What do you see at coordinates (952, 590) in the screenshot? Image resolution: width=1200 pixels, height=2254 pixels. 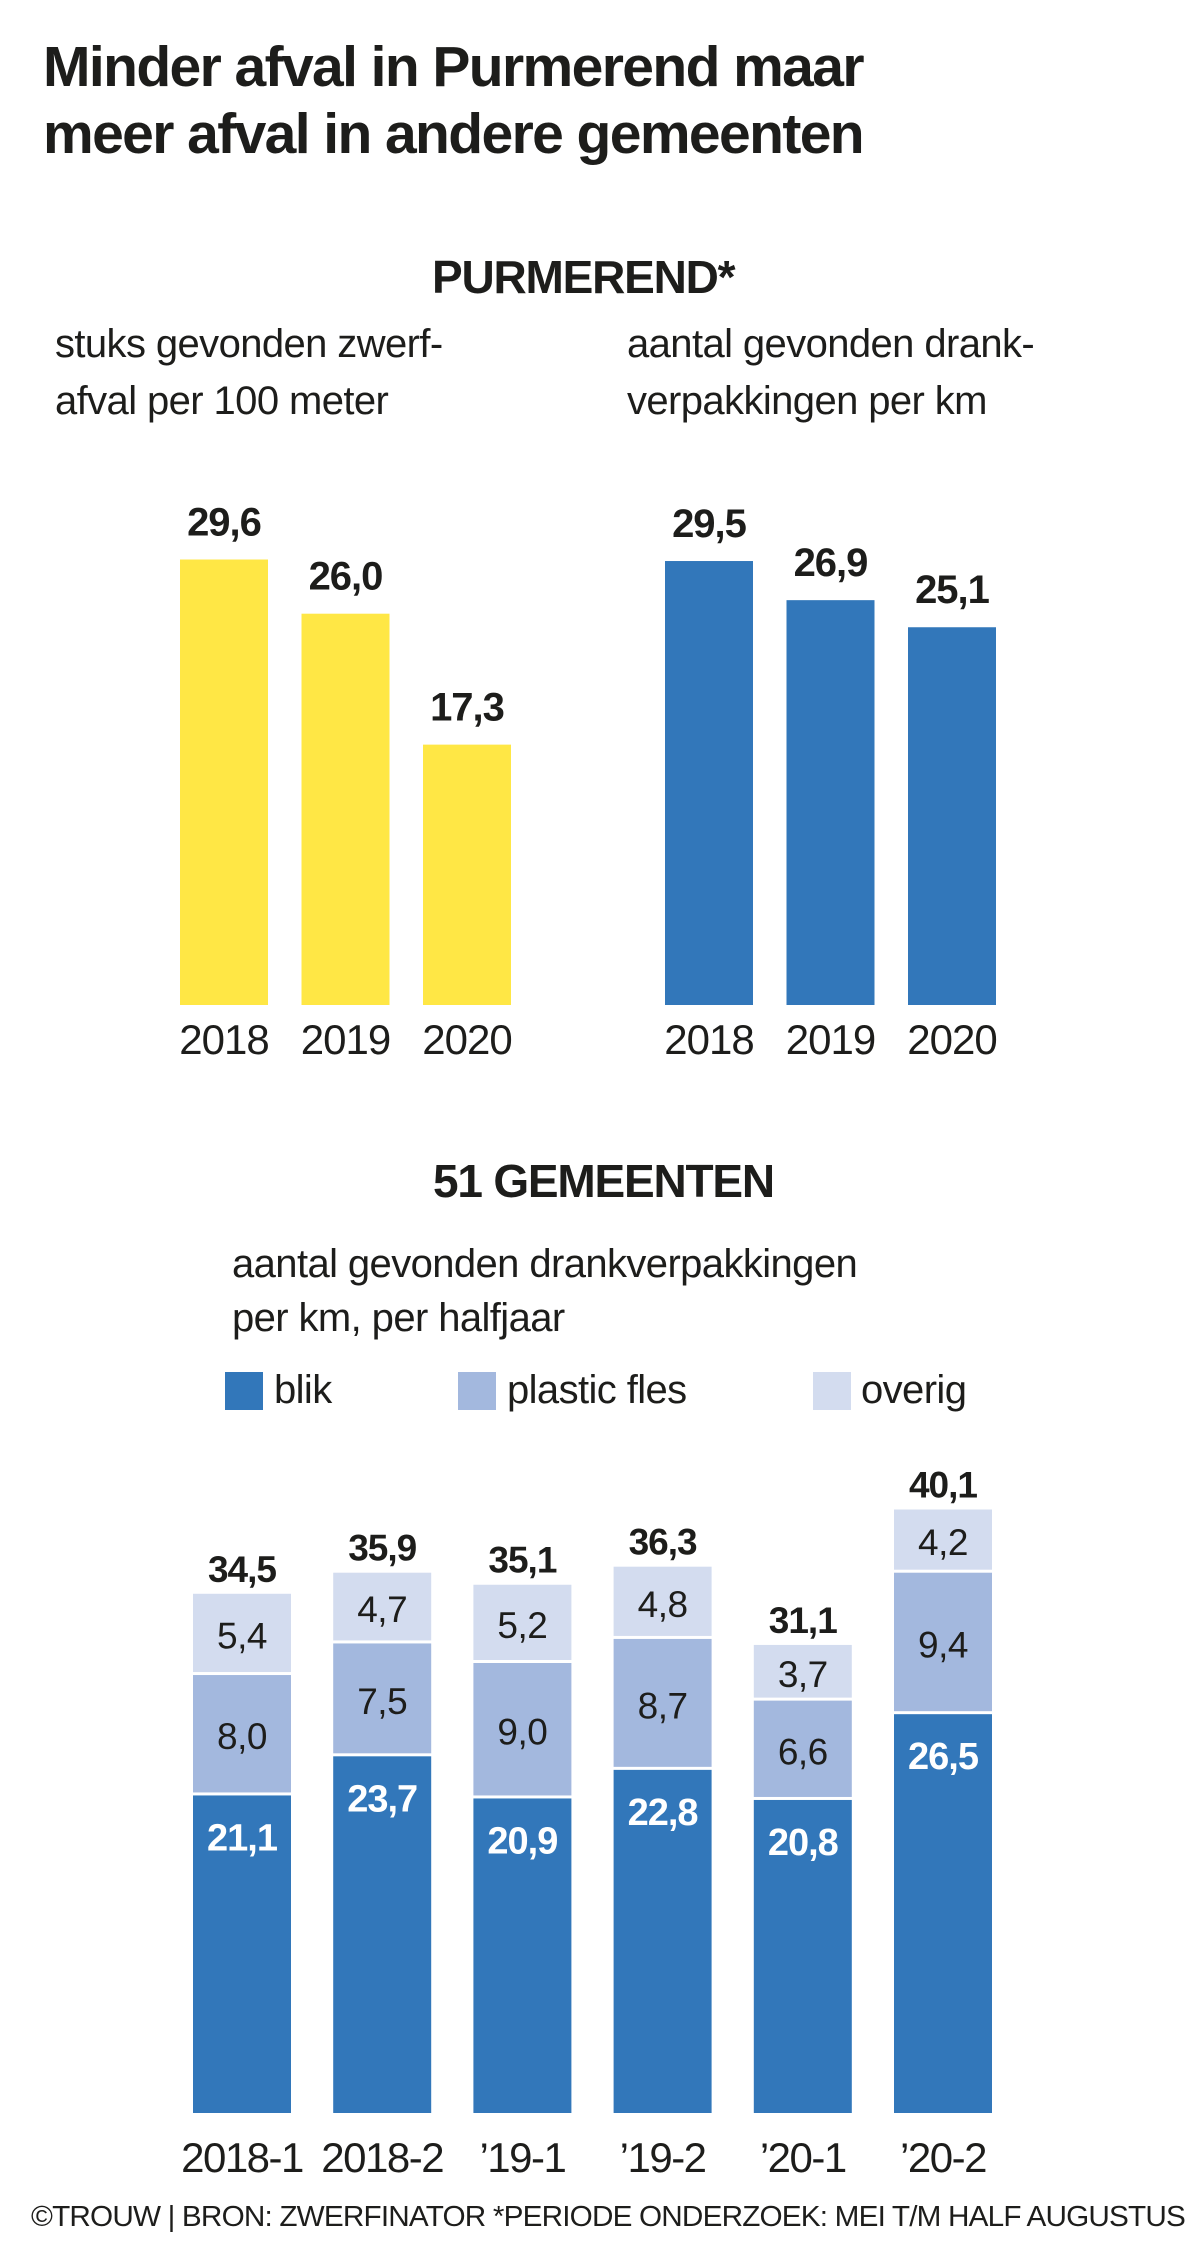 I see `bar-value-label: 25,1` at bounding box center [952, 590].